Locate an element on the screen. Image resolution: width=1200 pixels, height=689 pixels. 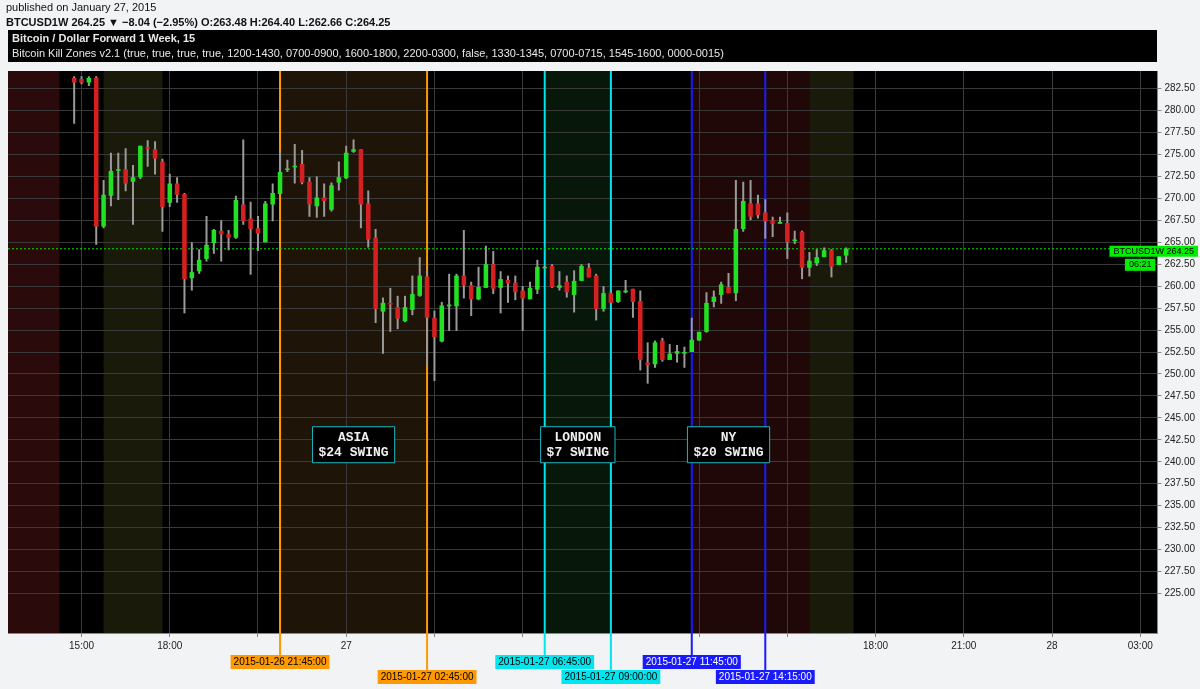
y-tick-label: 250.00 is located at coordinates (1180, 373).